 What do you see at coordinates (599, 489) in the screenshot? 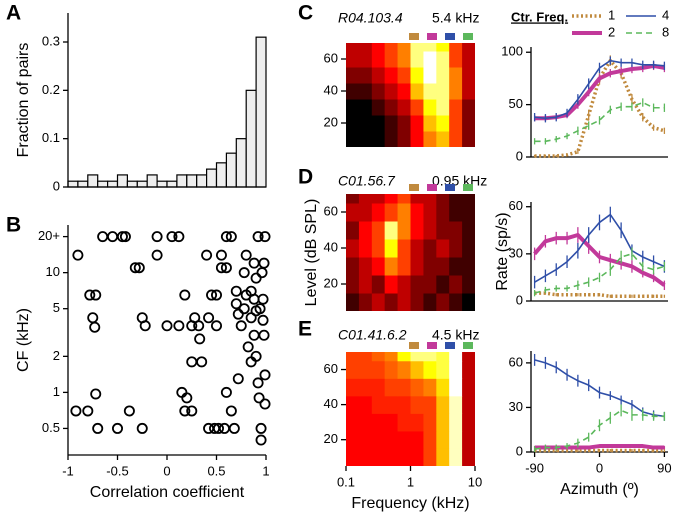
I see `x-axis-label: Azimuth (º)` at bounding box center [599, 489].